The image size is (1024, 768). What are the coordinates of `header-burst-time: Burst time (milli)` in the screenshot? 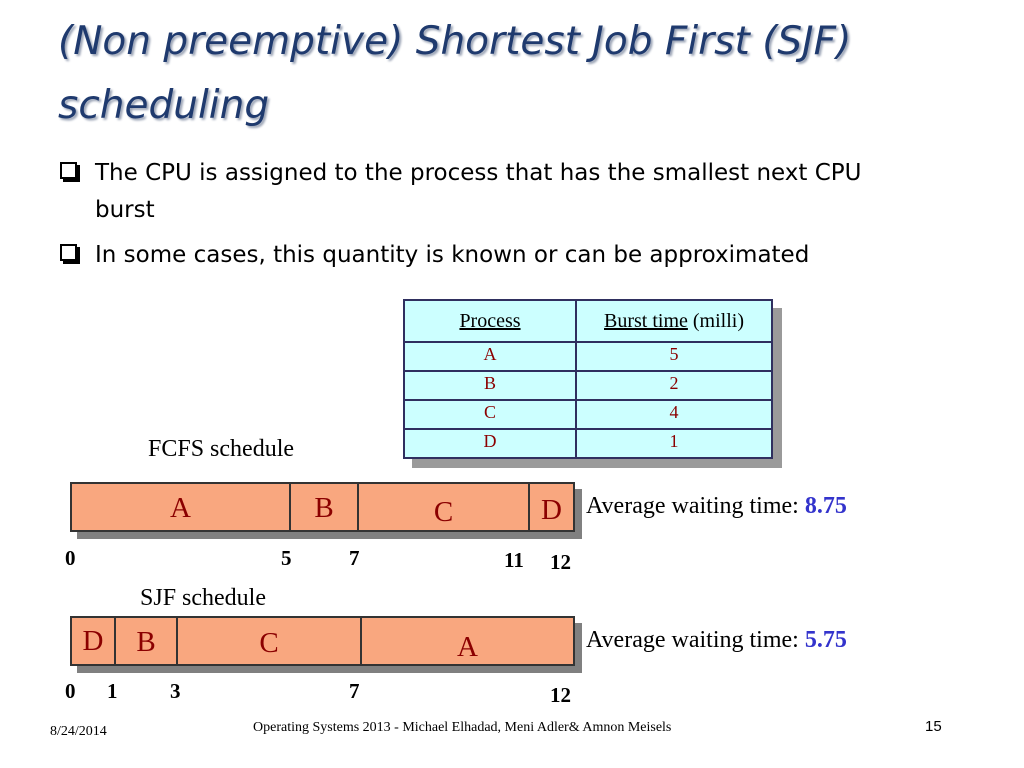 It's located at (674, 321).